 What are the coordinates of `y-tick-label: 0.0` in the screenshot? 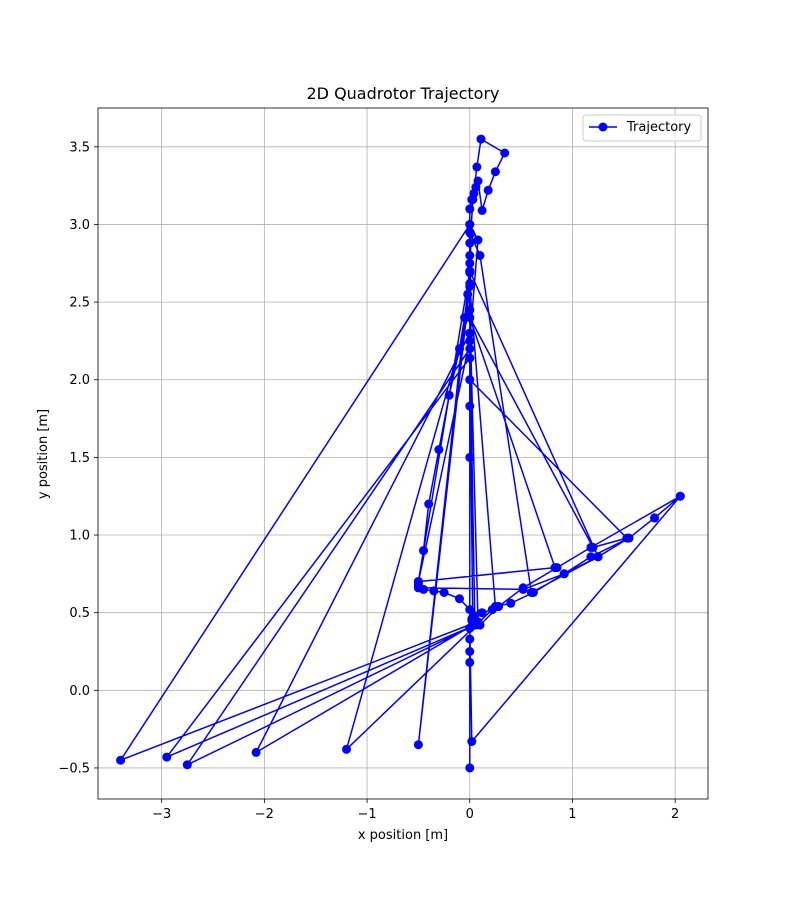 It's located at (79, 691).